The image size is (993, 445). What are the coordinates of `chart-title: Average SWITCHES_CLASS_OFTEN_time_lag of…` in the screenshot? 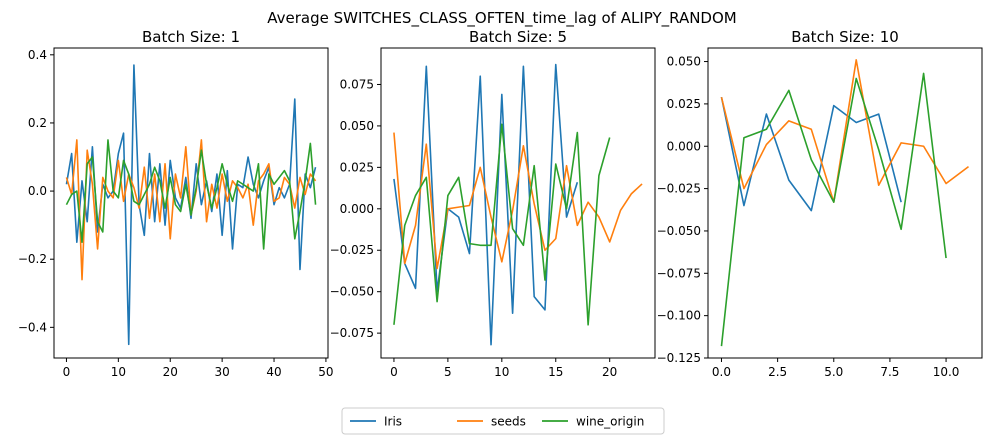 It's located at (501, 18).